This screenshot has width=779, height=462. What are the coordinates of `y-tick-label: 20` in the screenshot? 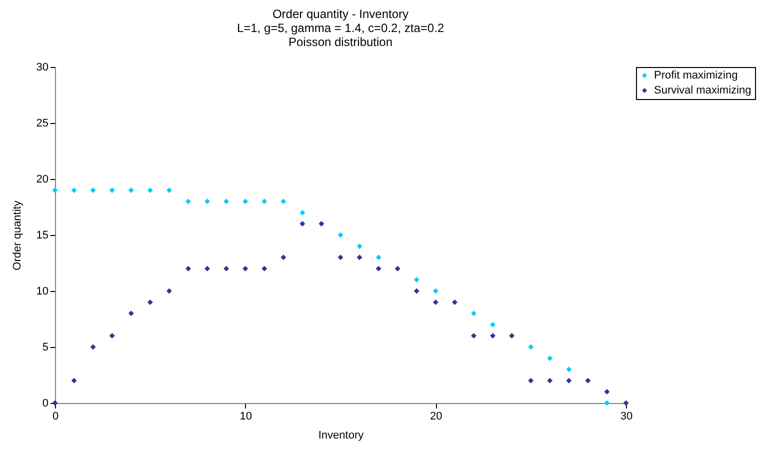 It's located at (42, 180).